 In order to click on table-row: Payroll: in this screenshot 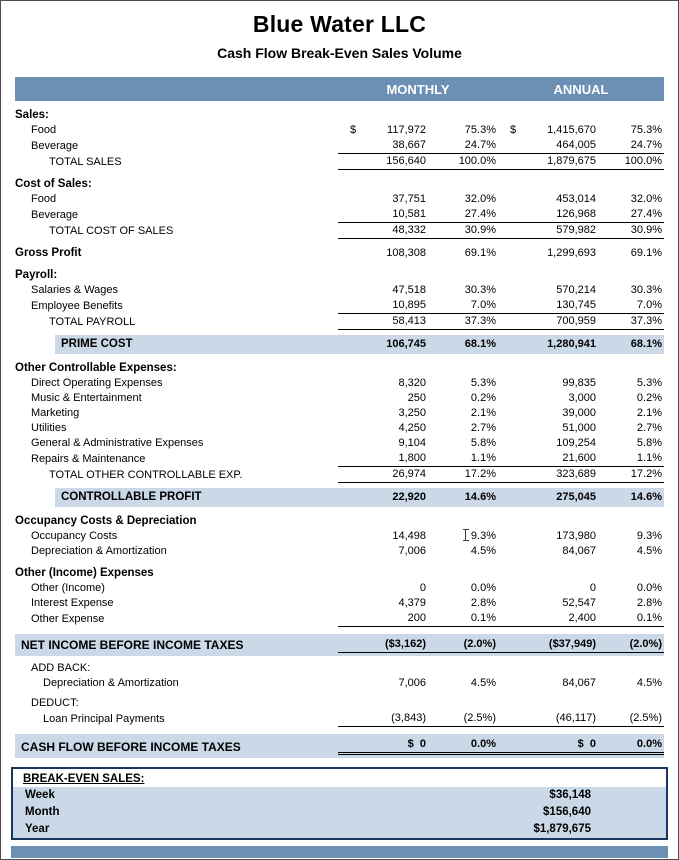, I will do `click(339, 275)`.